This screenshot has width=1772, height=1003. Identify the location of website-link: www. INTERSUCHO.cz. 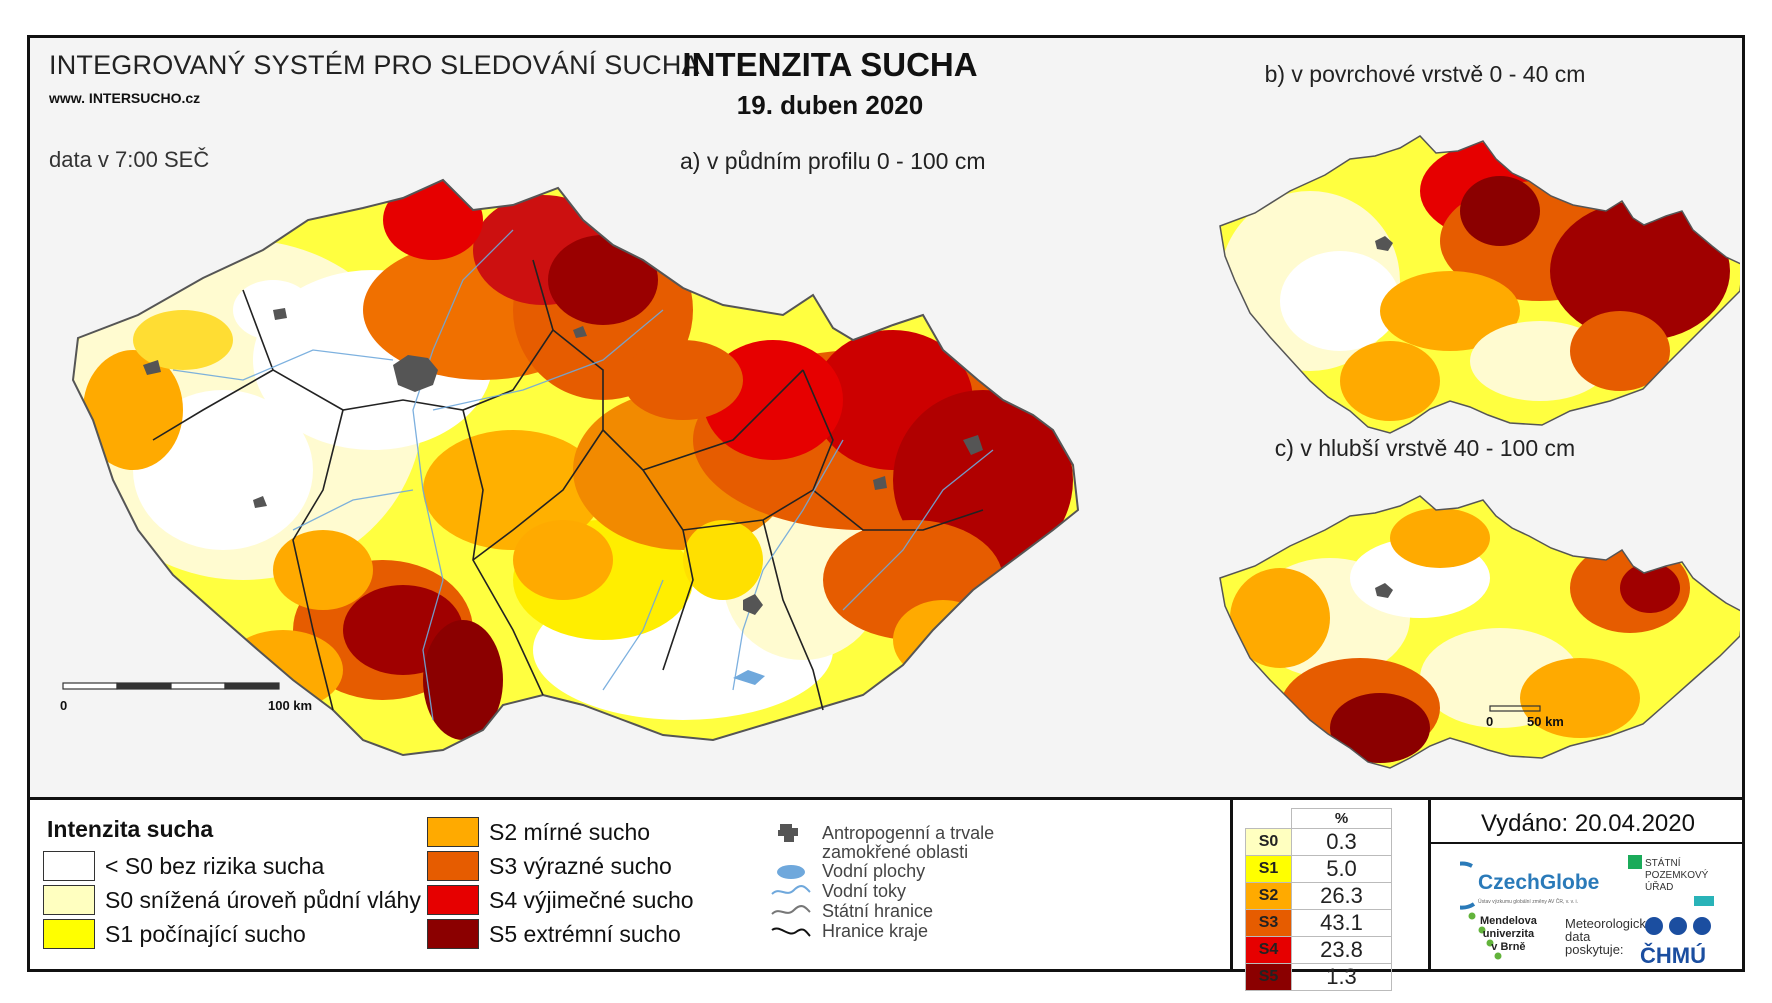
(125, 98).